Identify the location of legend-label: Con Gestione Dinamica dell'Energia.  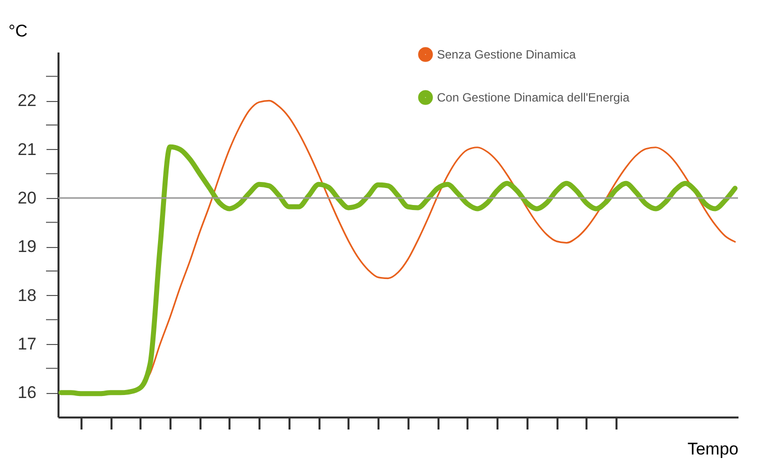
(533, 97).